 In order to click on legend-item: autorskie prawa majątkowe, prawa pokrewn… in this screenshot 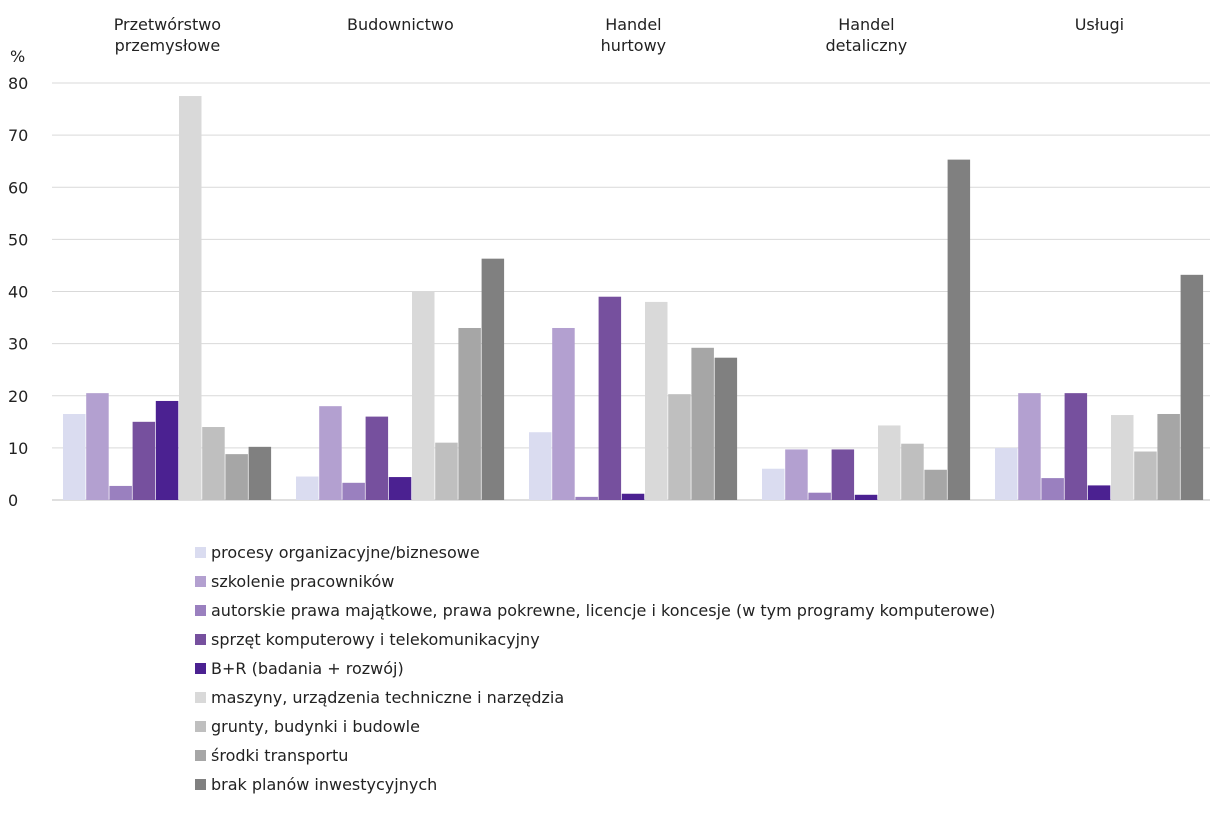, I will do `click(695, 610)`.